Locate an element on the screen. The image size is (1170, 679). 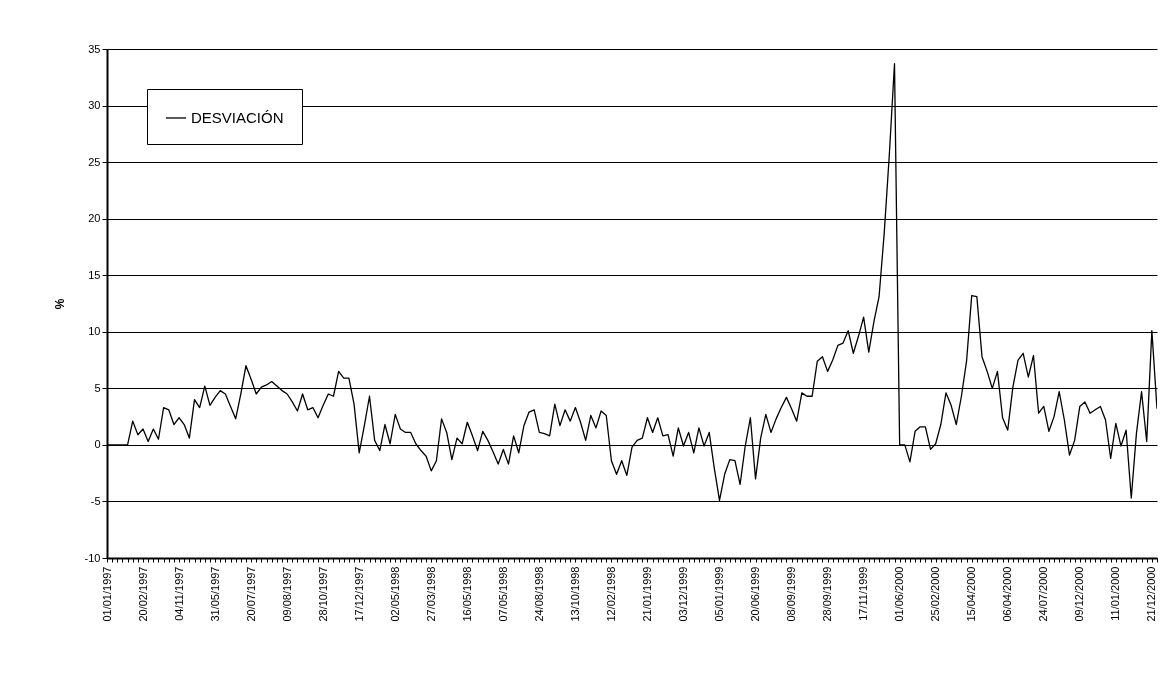
x-tick-label: 12/02/1998 is located at coordinates (610, 594).